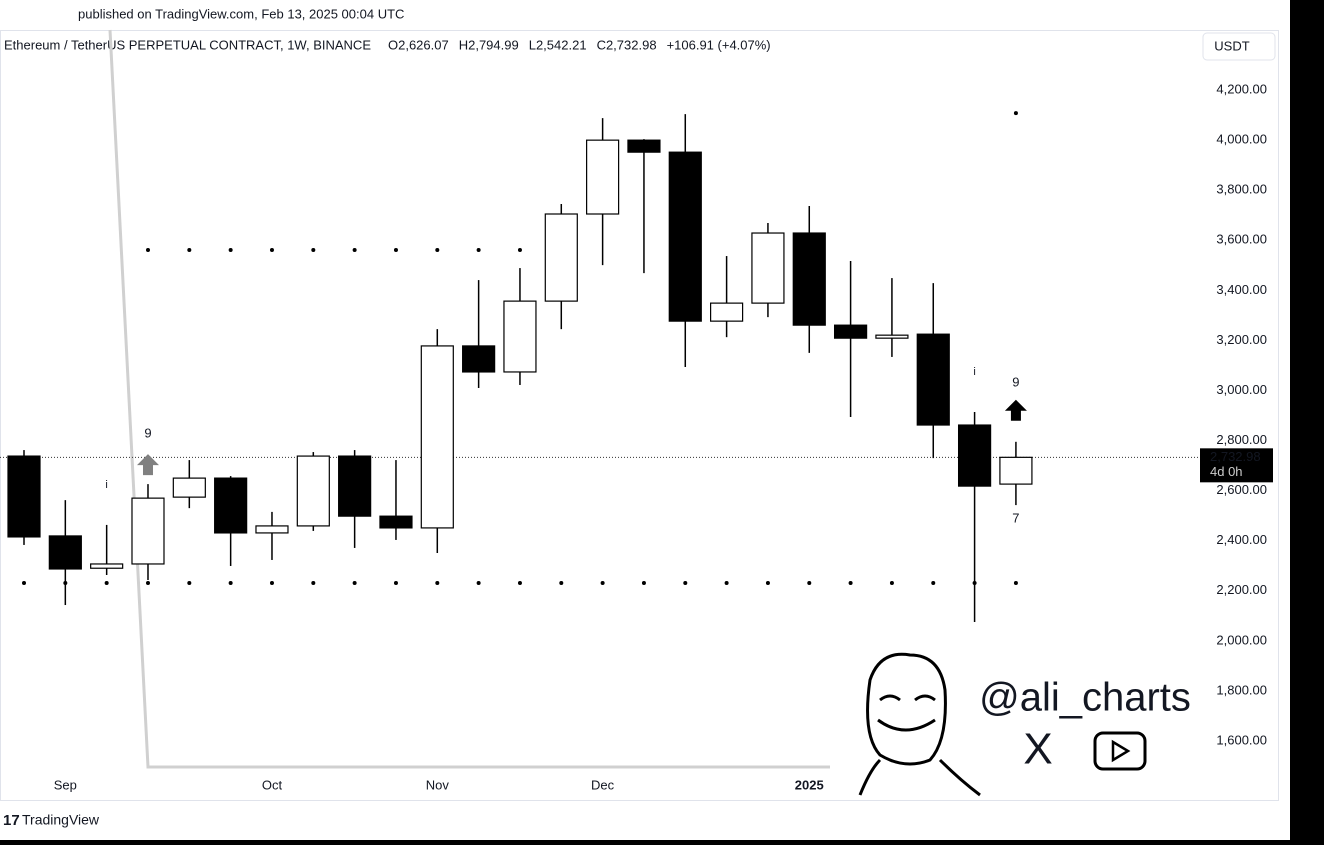  Describe the element at coordinates (1241, 189) in the screenshot. I see `y-tick-label: 3,800.00` at that location.